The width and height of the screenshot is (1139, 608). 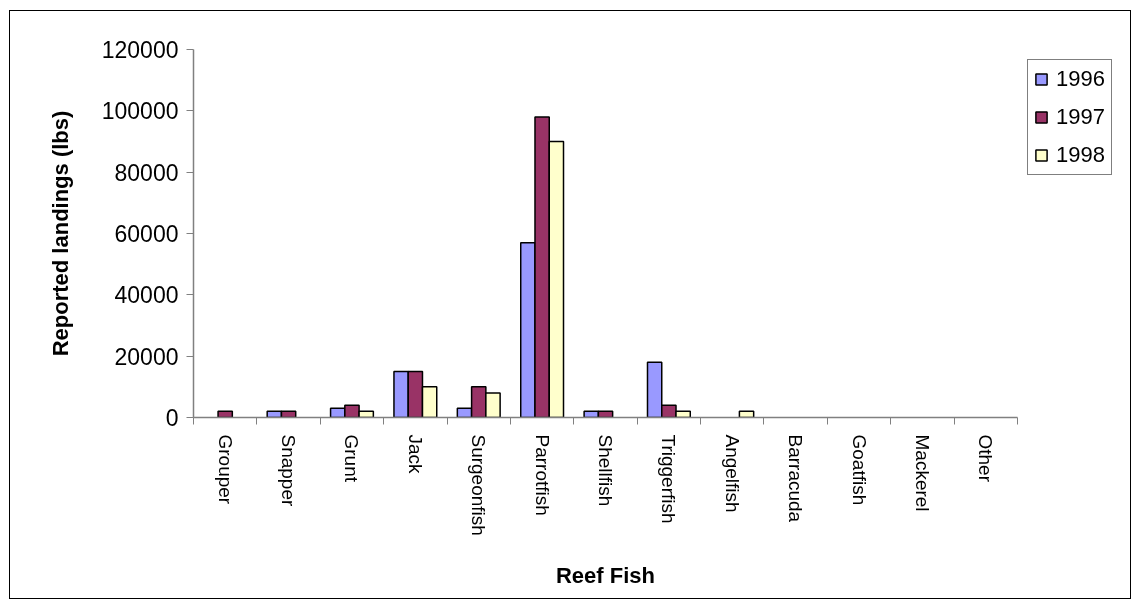 What do you see at coordinates (605, 470) in the screenshot?
I see `x-tick-label: Shellfish` at bounding box center [605, 470].